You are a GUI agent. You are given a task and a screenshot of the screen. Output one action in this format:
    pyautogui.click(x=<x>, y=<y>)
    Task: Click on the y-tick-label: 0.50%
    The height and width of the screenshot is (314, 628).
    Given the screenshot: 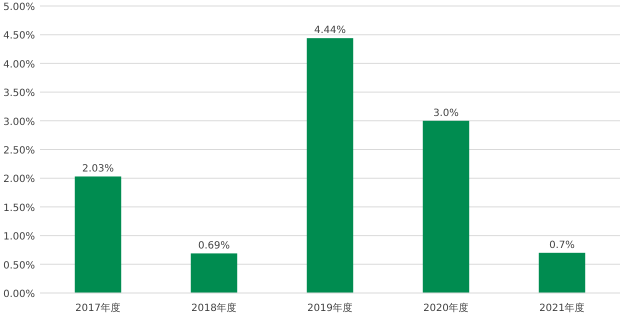 What is the action you would take?
    pyautogui.click(x=19, y=266)
    